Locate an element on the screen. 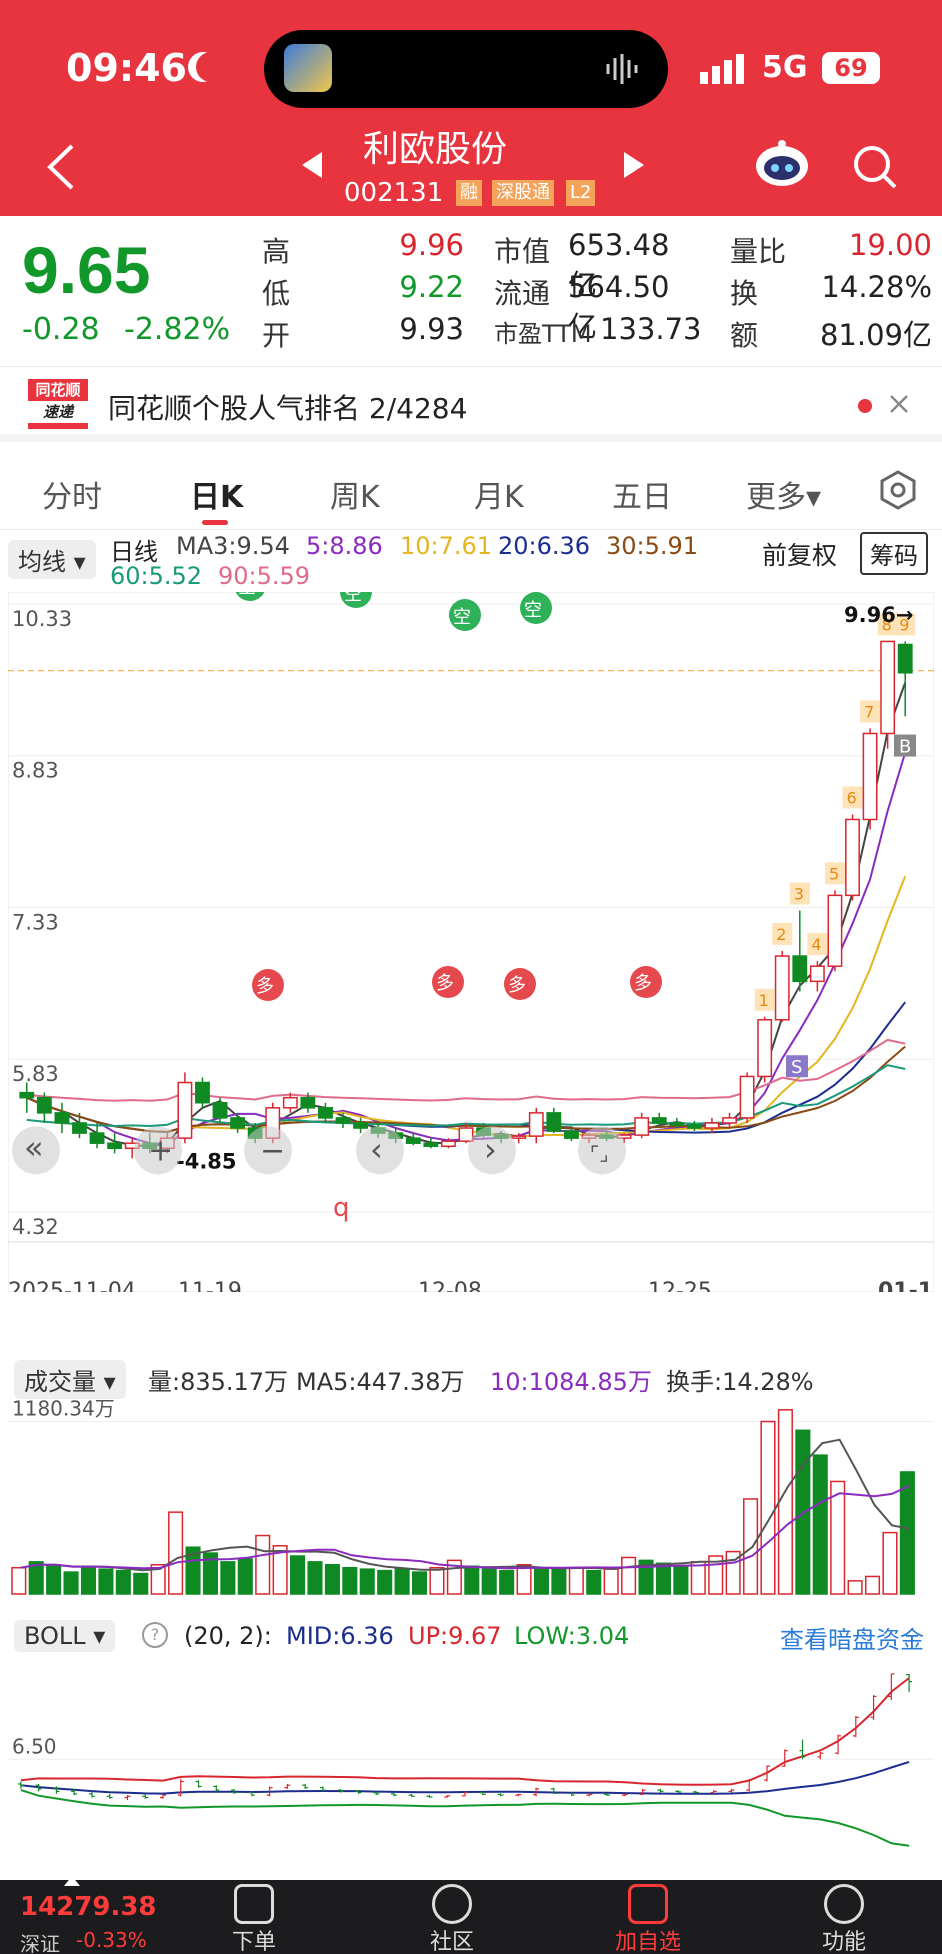 The image size is (942, 1954). y-tick-label: 10.33 is located at coordinates (42, 619).